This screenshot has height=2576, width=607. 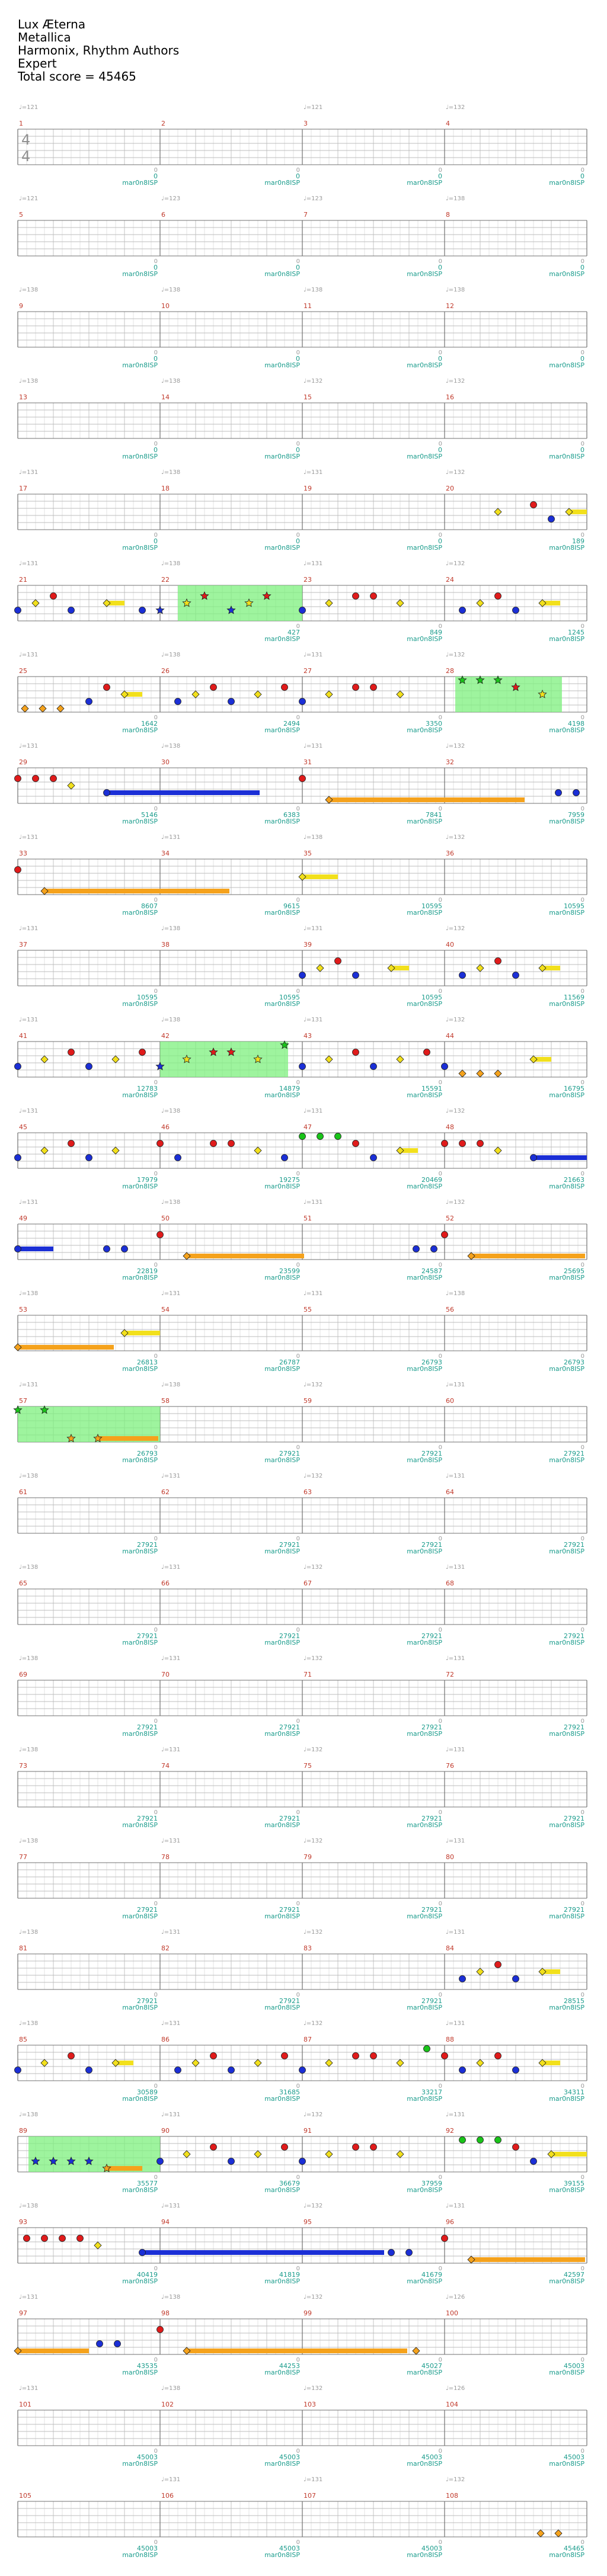 I want to click on measure-number: 11, so click(x=308, y=306).